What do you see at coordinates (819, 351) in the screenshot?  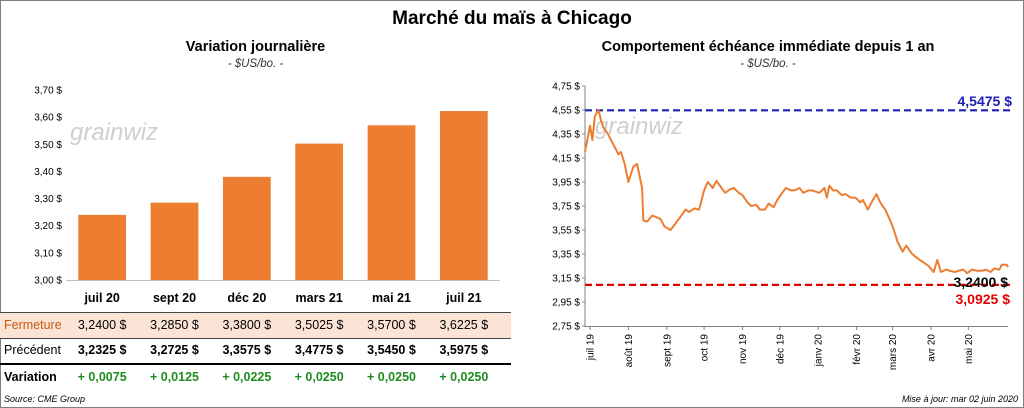 I see `x-tick-label: janv 20` at bounding box center [819, 351].